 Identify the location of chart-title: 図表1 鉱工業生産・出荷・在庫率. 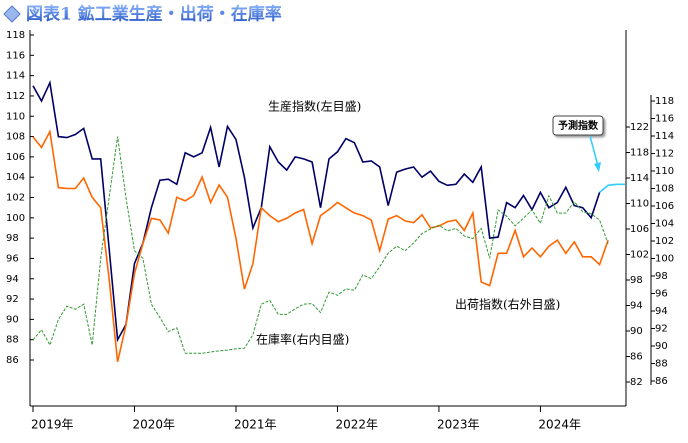
(154, 14).